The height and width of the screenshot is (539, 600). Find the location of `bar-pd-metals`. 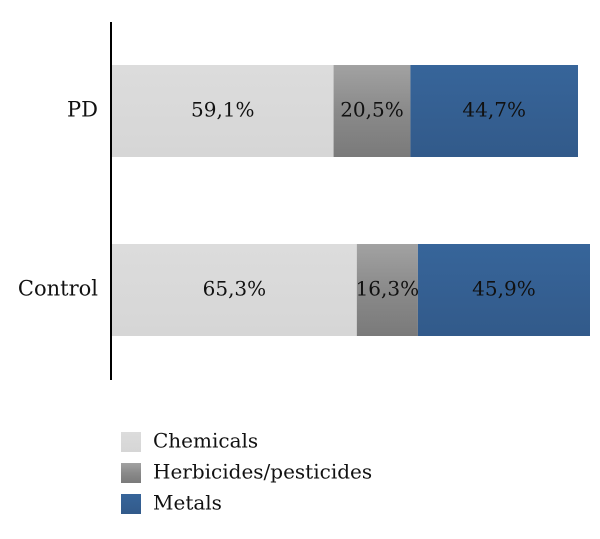

bar-pd-metals is located at coordinates (494, 111).